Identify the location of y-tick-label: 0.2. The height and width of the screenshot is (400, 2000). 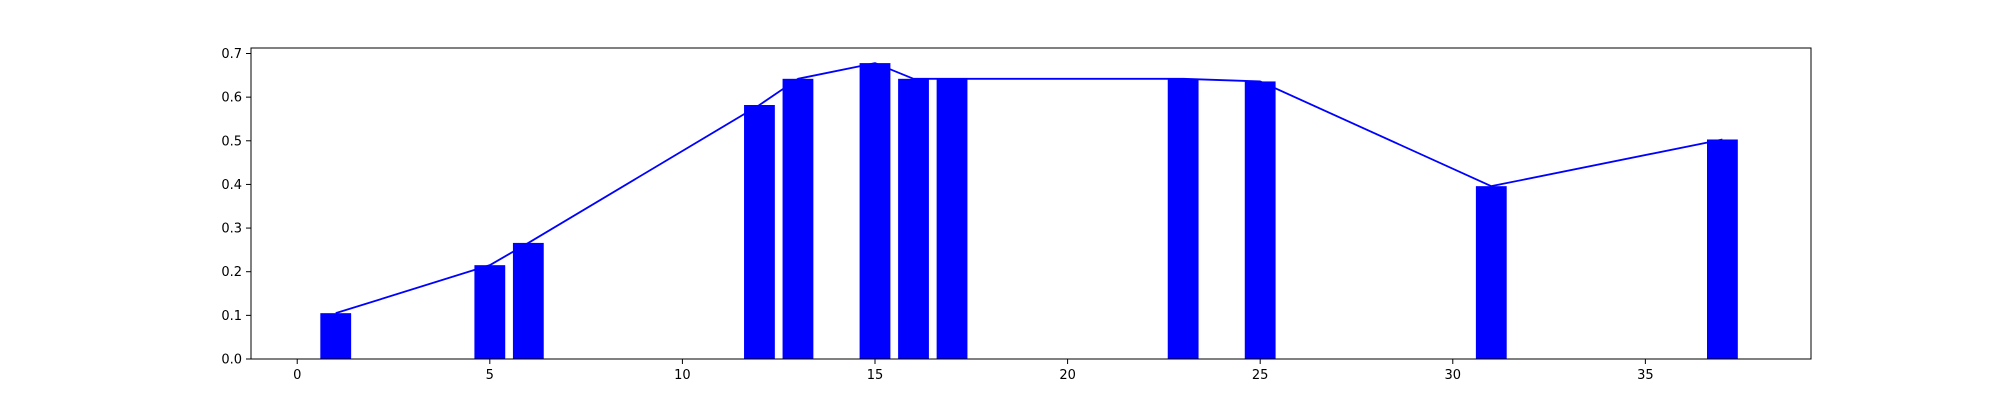
(231, 272).